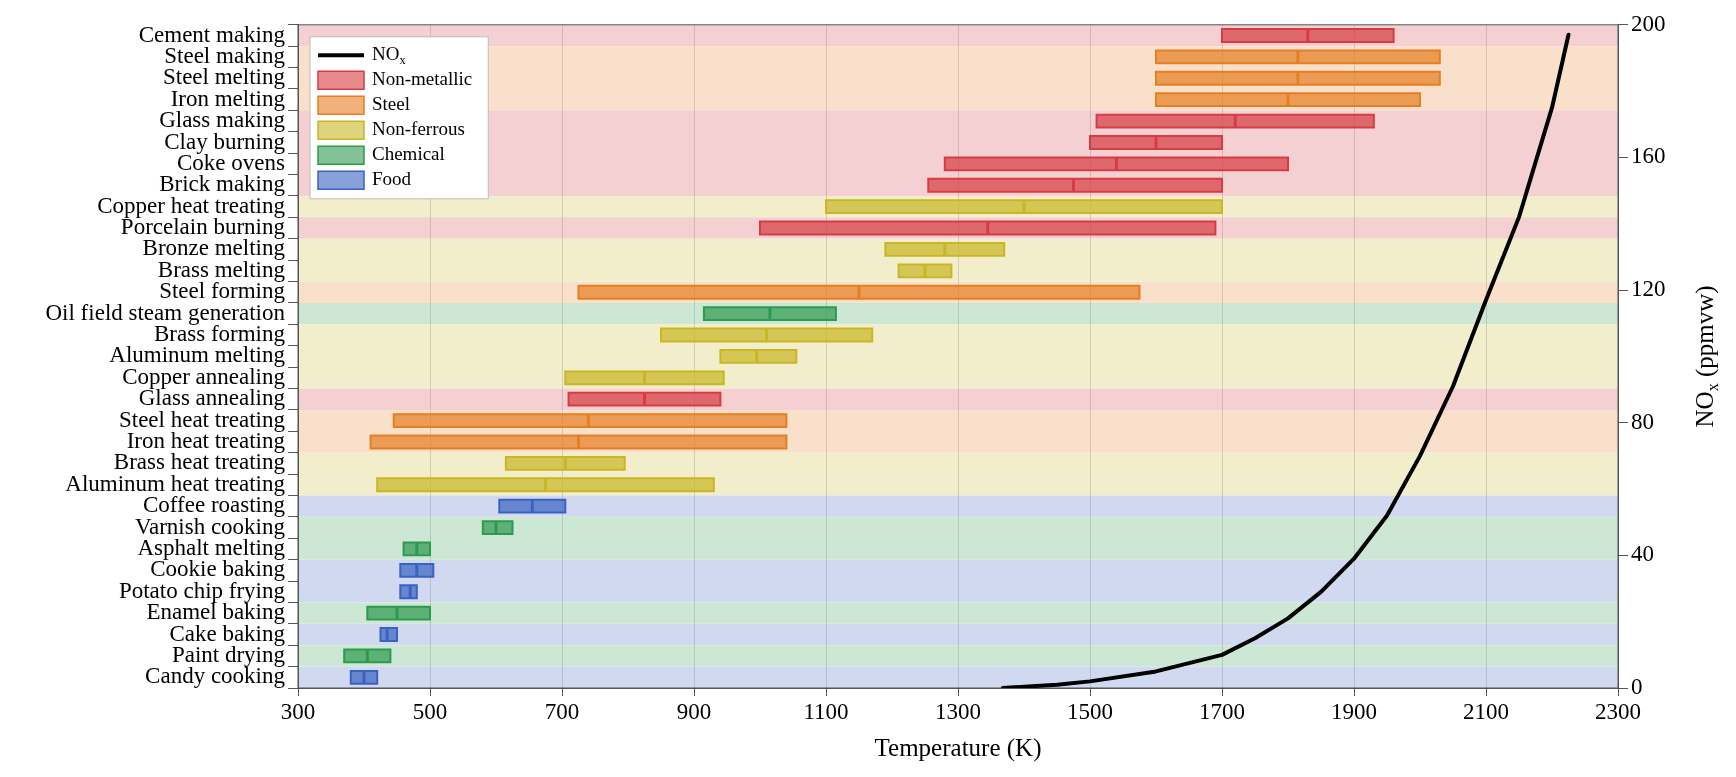 This screenshot has width=1736, height=777. I want to click on legend-label: Chemical, so click(408, 154).